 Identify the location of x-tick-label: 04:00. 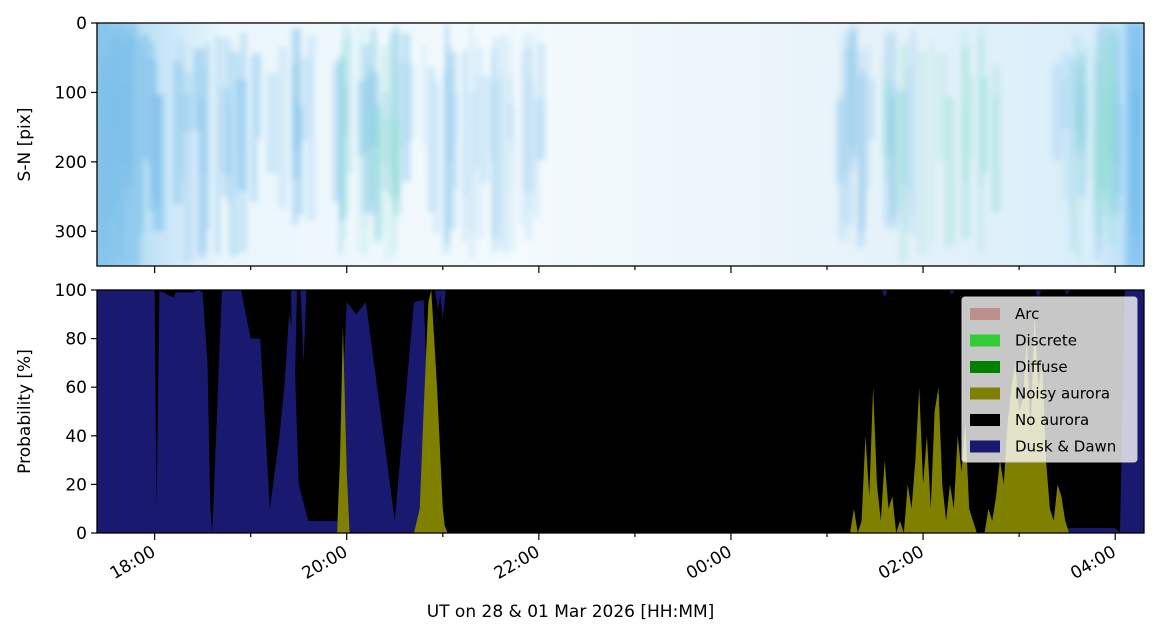
(1093, 563).